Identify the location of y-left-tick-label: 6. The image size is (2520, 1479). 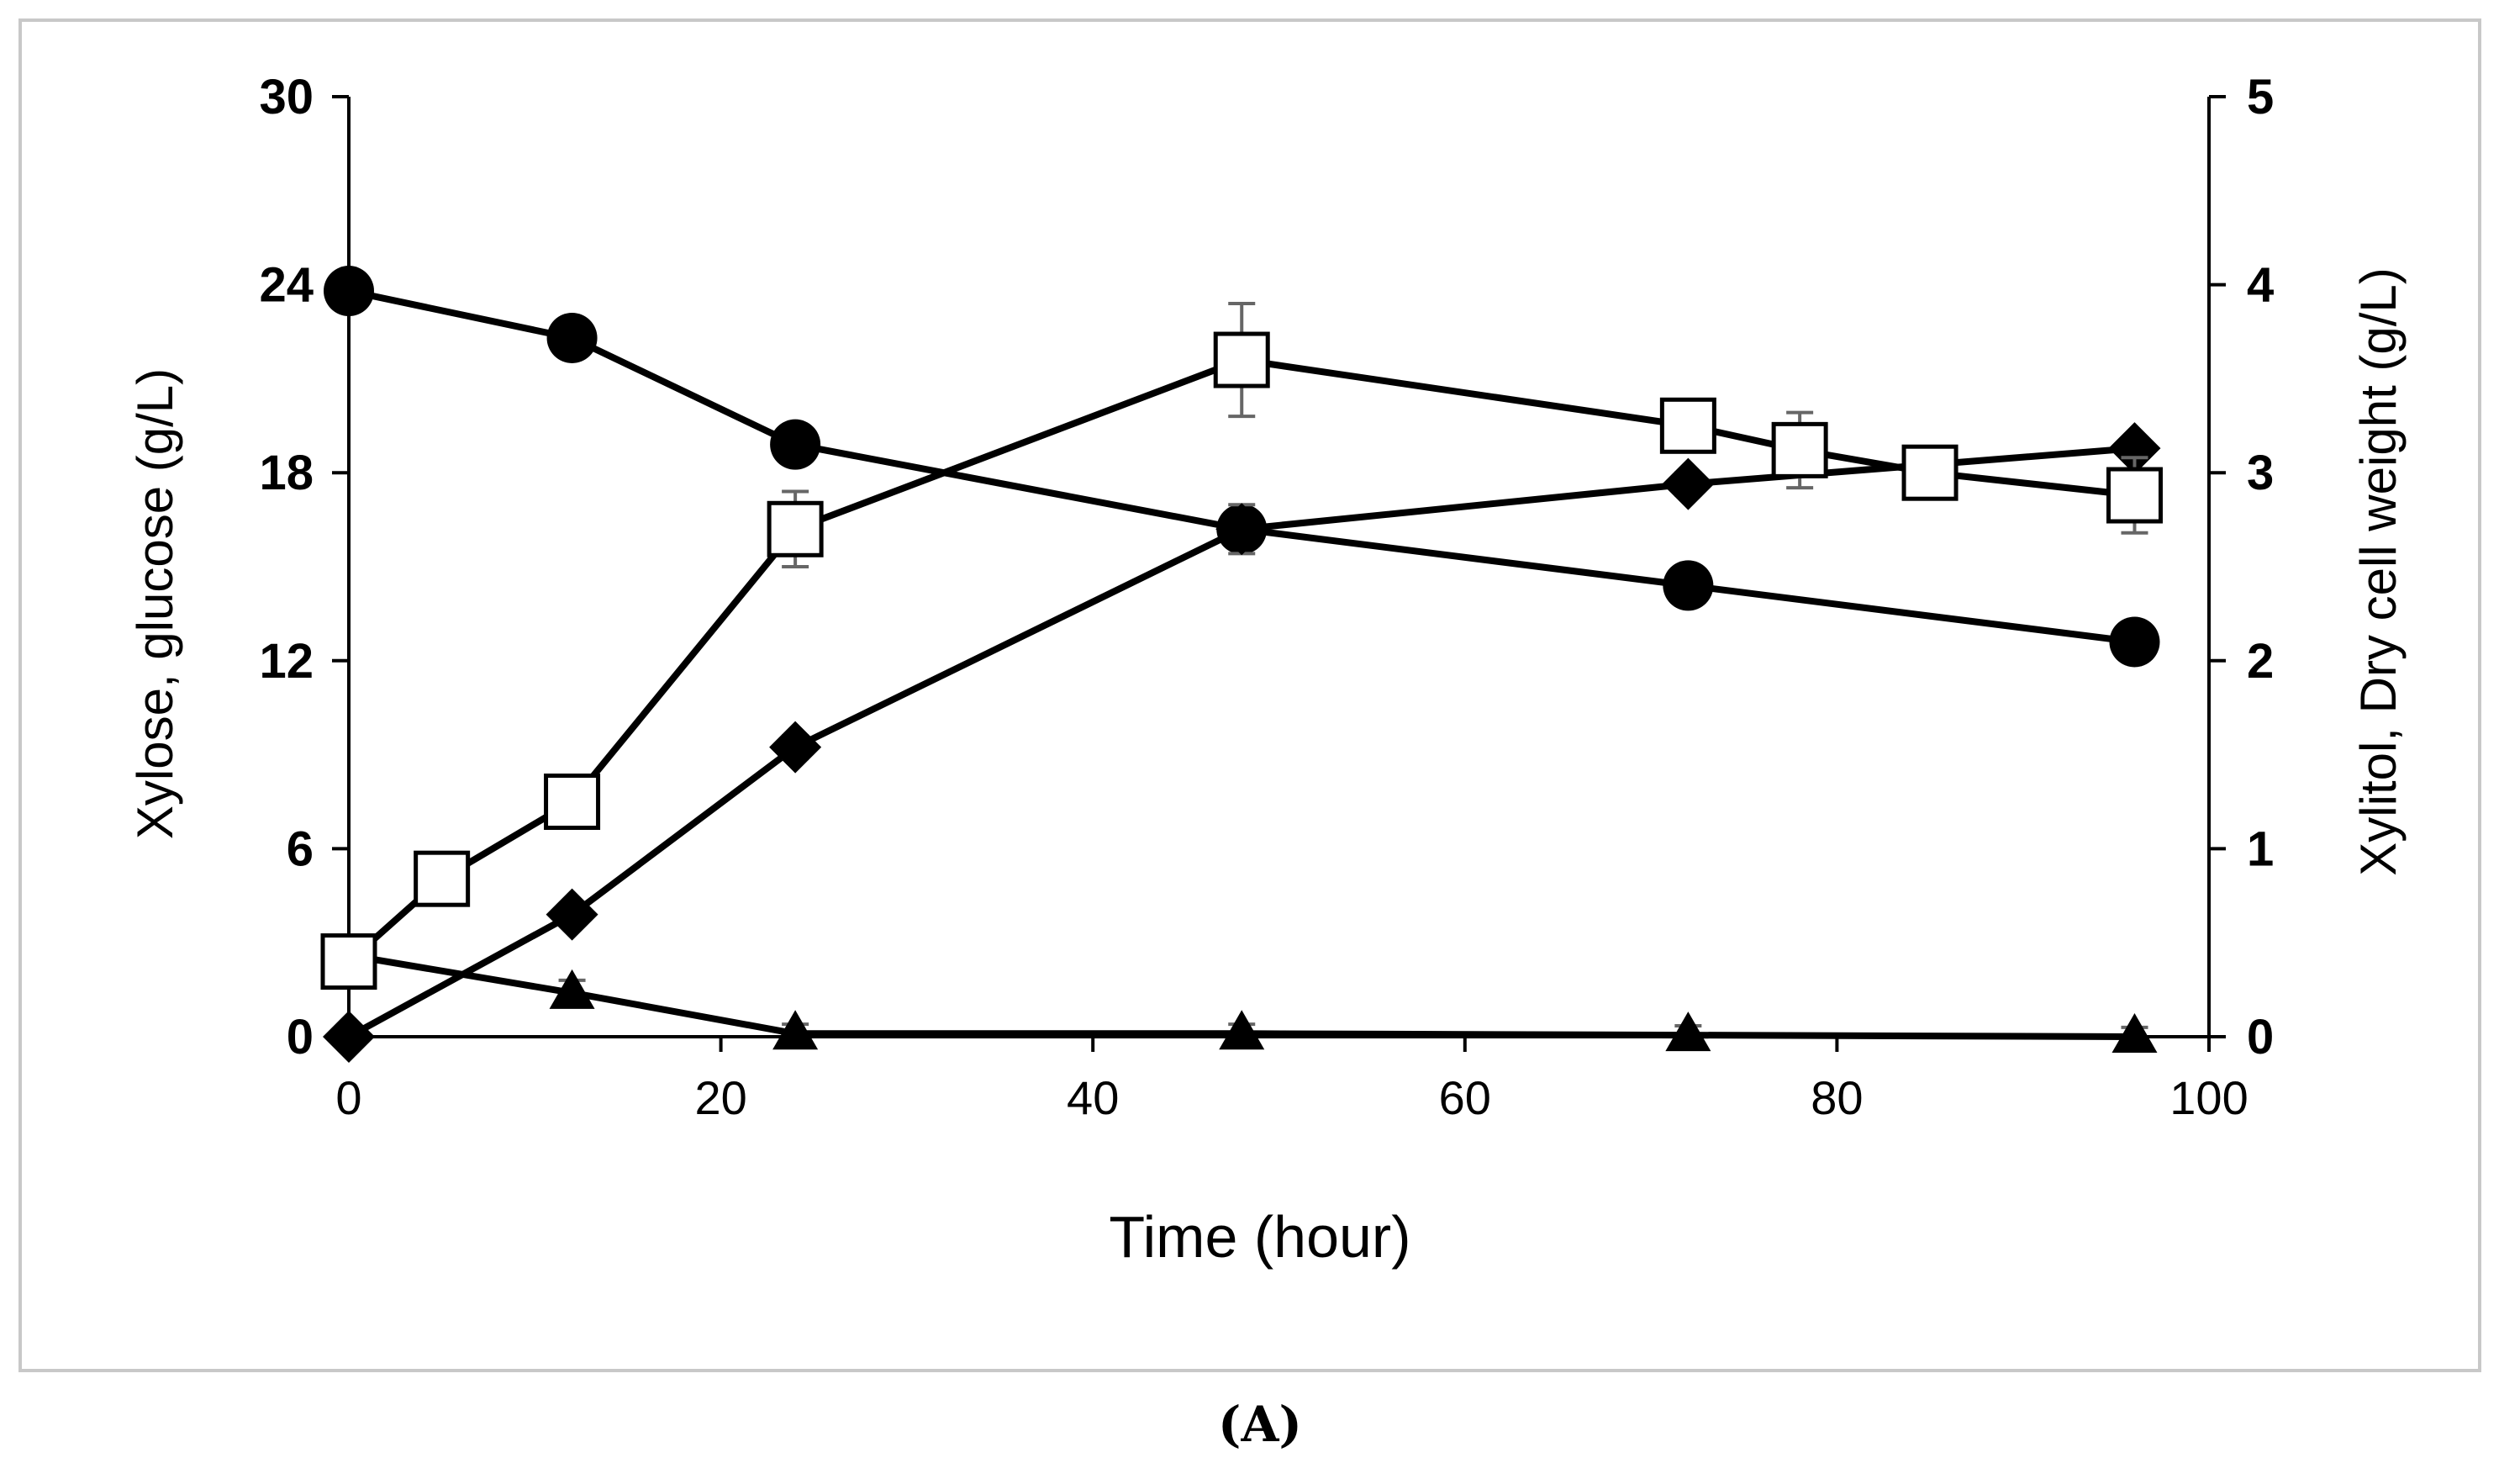
(300, 849).